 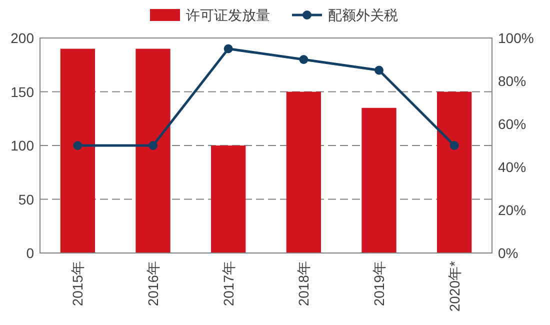 I want to click on y2-tick-label: 20%, so click(x=512, y=210).